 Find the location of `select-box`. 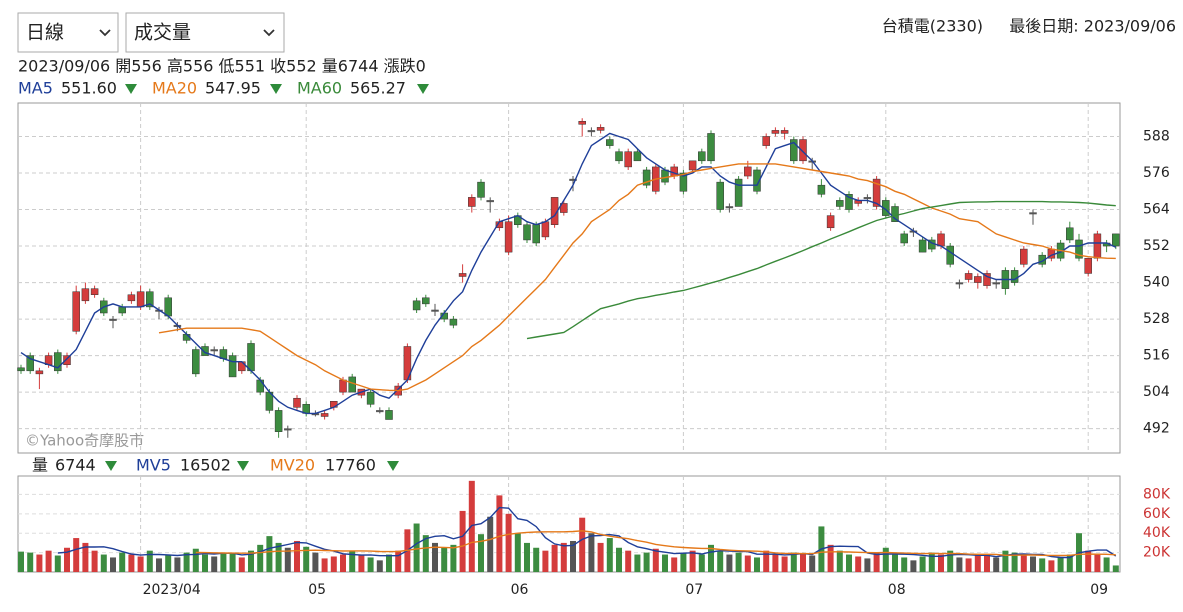

select-box is located at coordinates (205, 32).